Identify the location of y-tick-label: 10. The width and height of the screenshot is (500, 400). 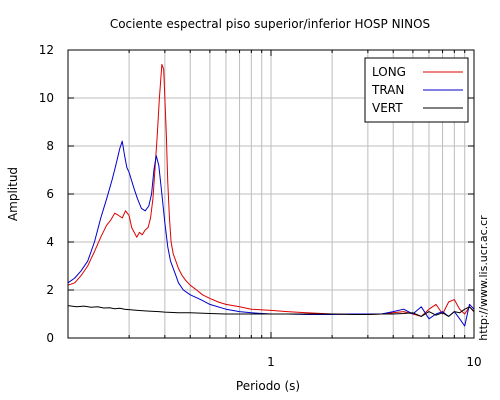
(46, 98).